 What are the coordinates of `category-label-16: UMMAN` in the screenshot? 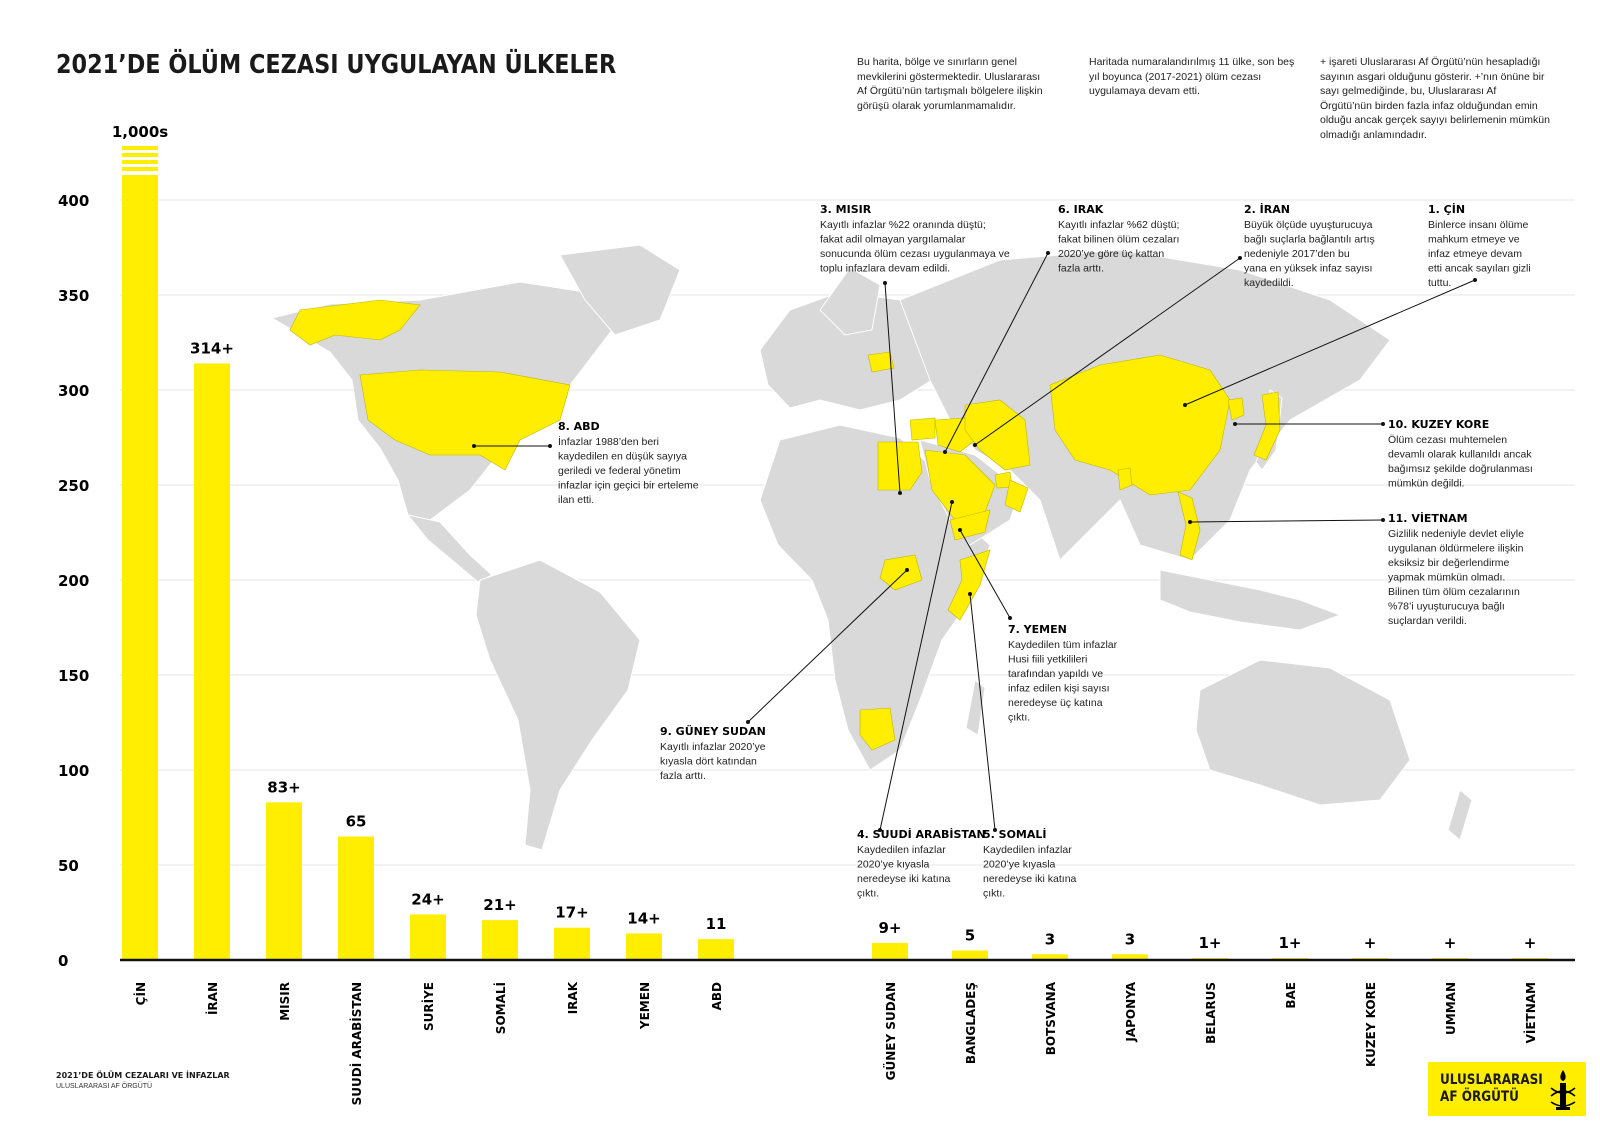 It's located at (1451, 1008).